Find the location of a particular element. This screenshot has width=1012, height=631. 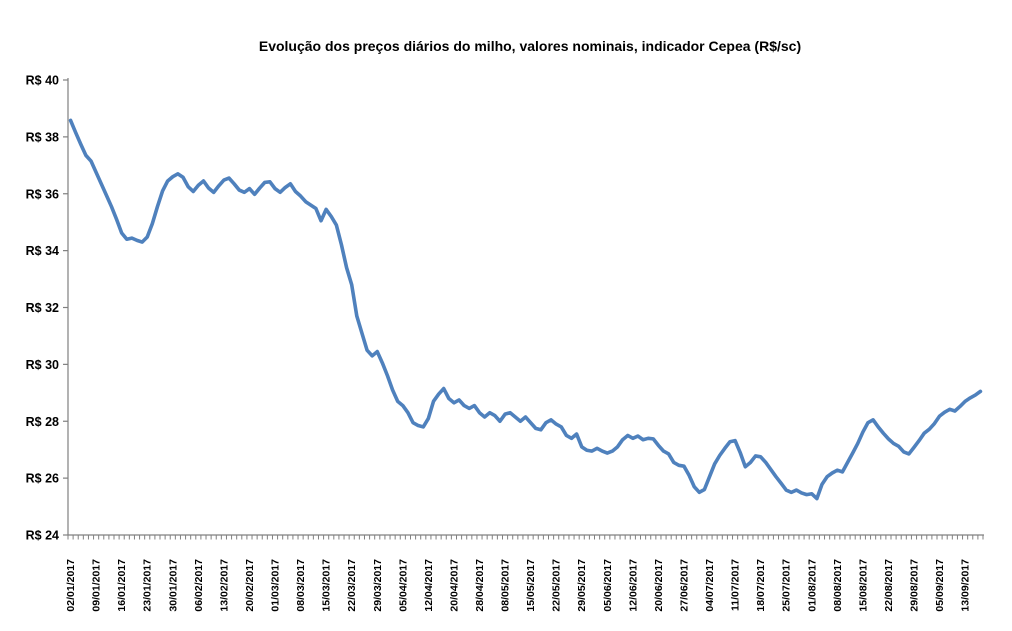

x-tick-label: 08/05/2017 is located at coordinates (506, 585).